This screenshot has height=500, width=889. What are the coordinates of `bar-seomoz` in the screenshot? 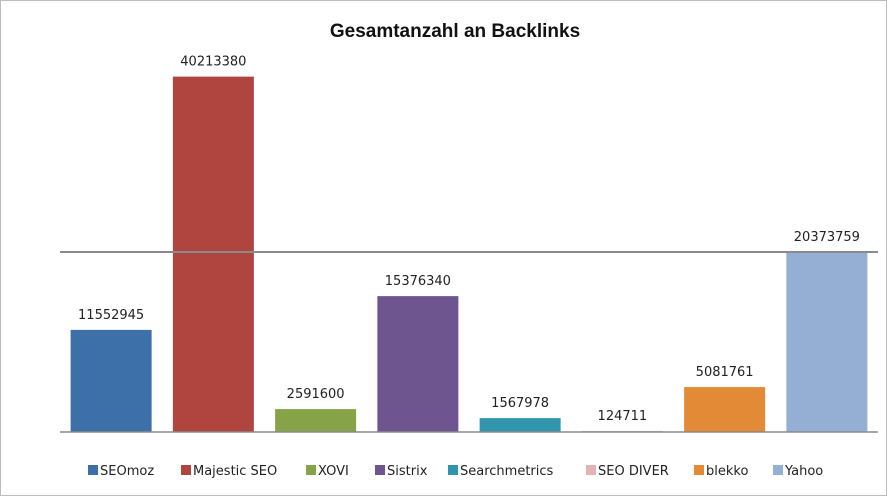 It's located at (111, 380).